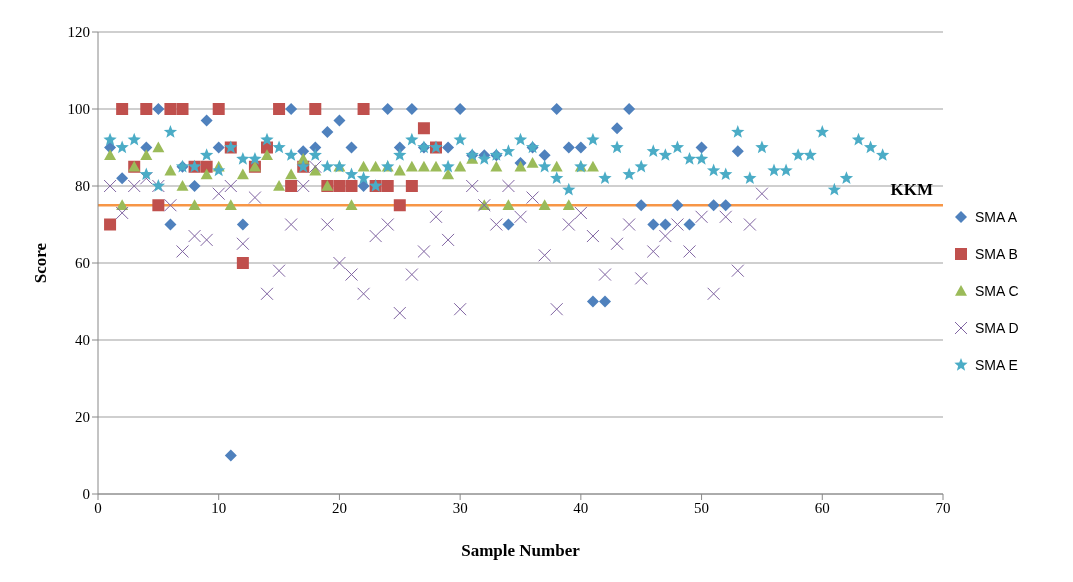 The height and width of the screenshot is (582, 1073). What do you see at coordinates (581, 507) in the screenshot?
I see `x-tick-label: 40` at bounding box center [581, 507].